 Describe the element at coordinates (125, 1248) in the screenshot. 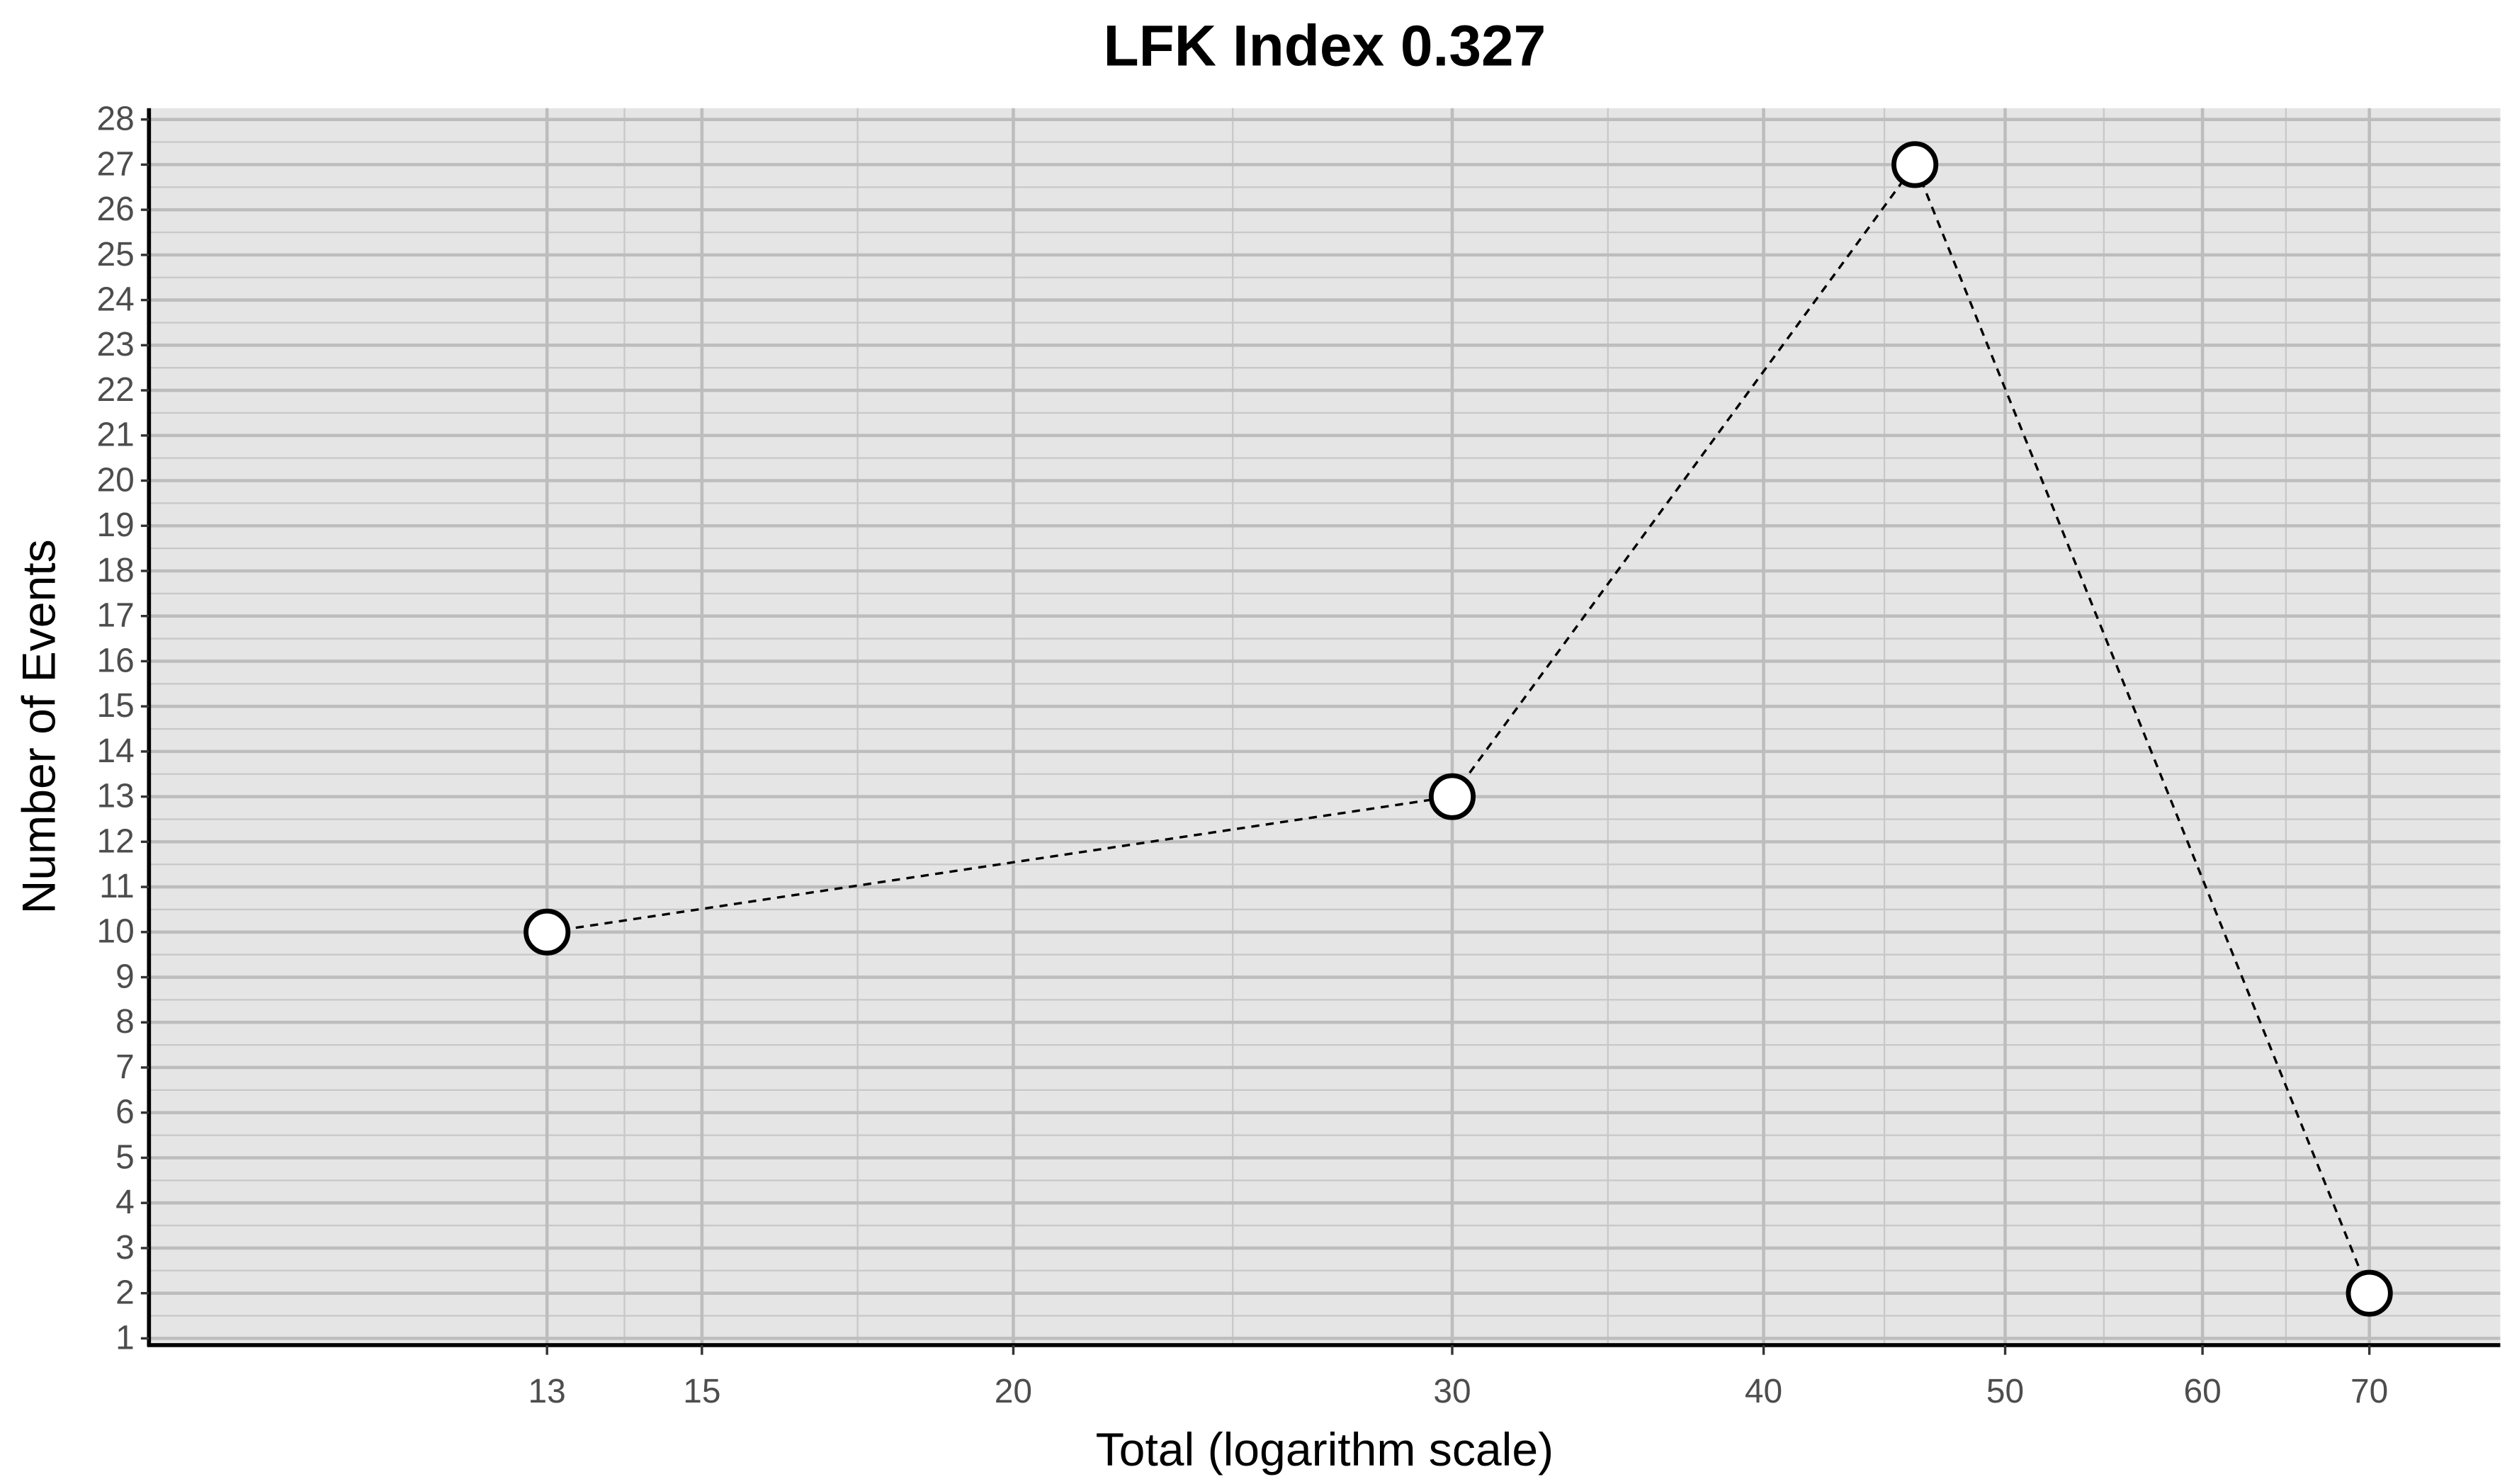

I see `y-tick-label: 3` at that location.